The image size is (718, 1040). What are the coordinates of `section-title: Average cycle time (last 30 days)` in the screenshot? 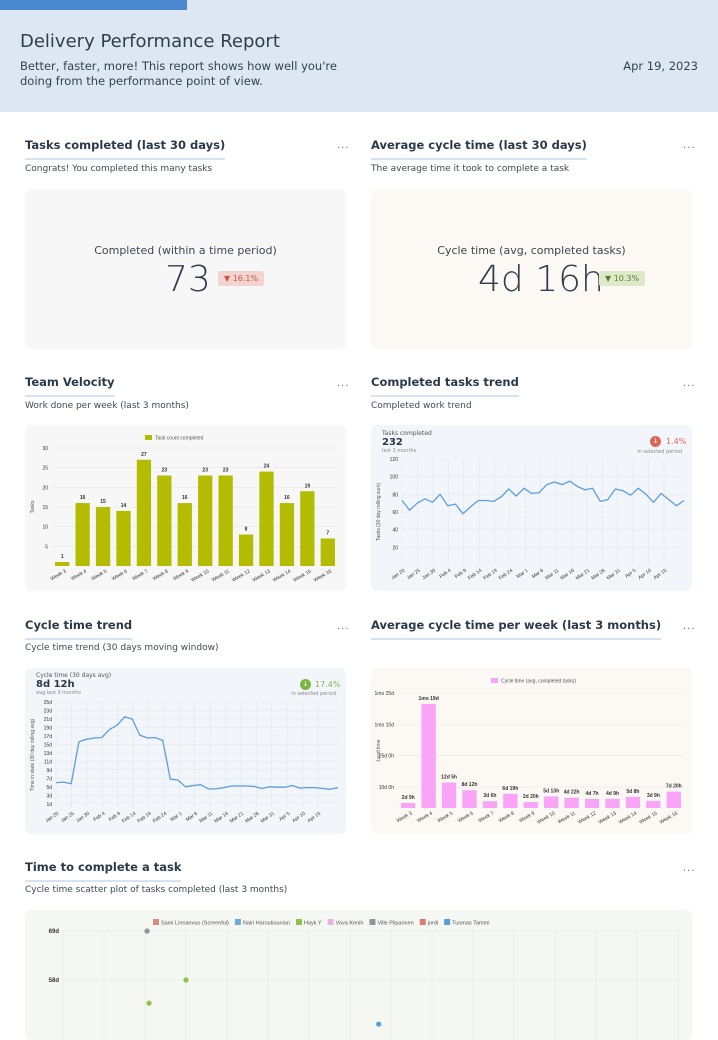 It's located at (479, 149).